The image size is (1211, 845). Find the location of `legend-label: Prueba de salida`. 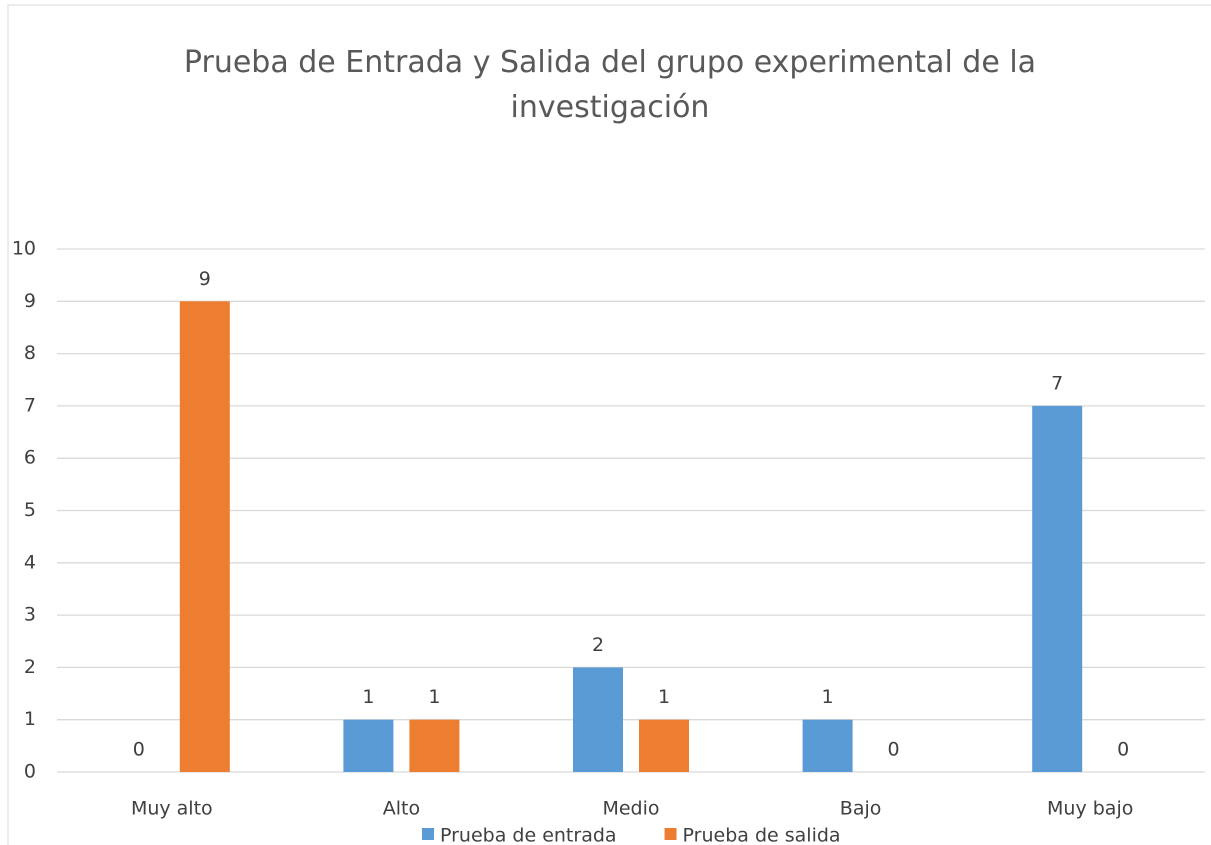

legend-label: Prueba de salida is located at coordinates (762, 835).